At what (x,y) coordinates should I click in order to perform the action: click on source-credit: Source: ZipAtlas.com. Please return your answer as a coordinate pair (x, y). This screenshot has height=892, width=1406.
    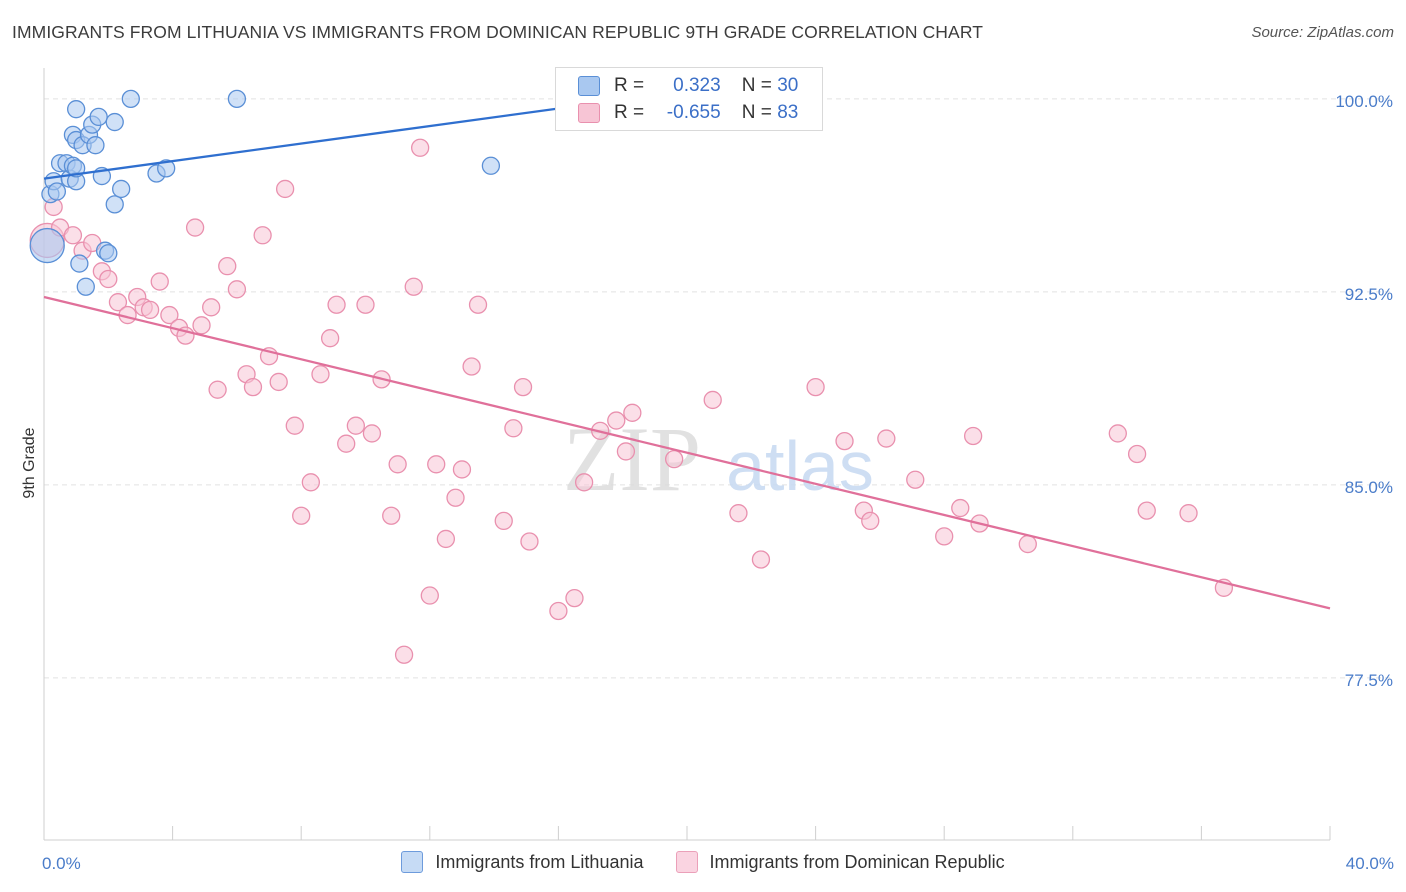
    Looking at the image, I should click on (1322, 32).